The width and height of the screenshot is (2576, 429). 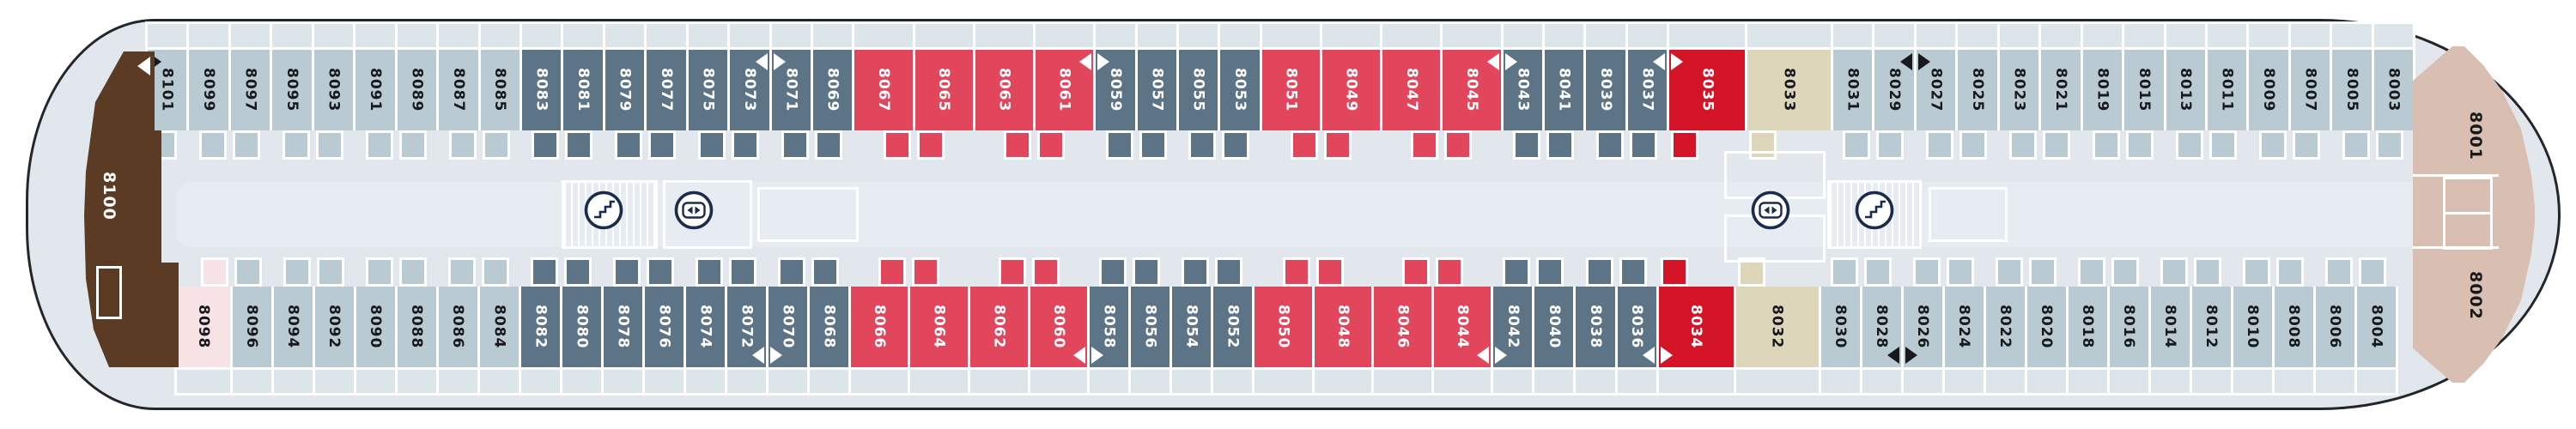 I want to click on cabin-8010: 8010, so click(x=2252, y=312).